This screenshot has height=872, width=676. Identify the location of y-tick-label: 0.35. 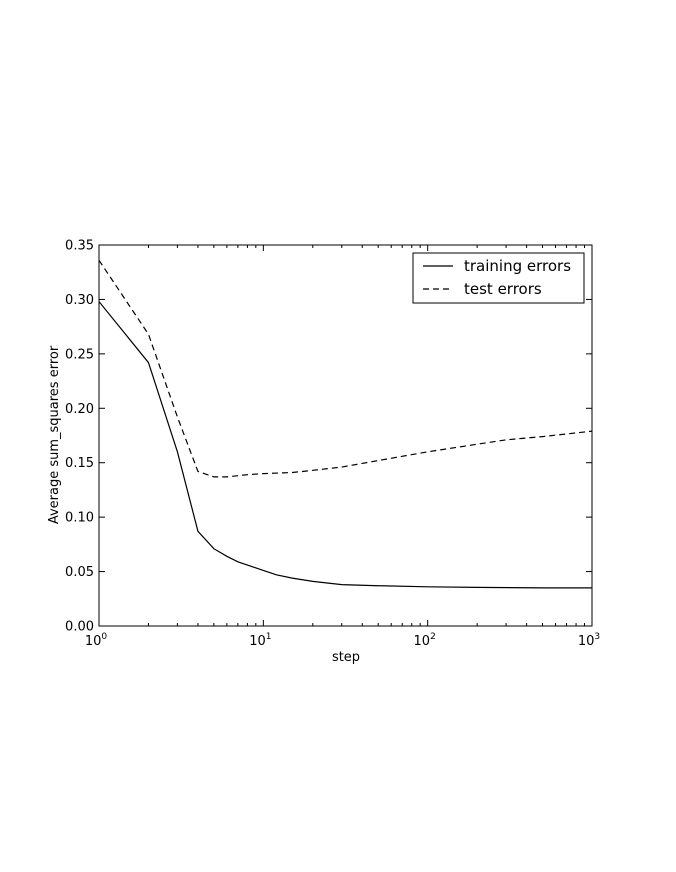
(79, 246).